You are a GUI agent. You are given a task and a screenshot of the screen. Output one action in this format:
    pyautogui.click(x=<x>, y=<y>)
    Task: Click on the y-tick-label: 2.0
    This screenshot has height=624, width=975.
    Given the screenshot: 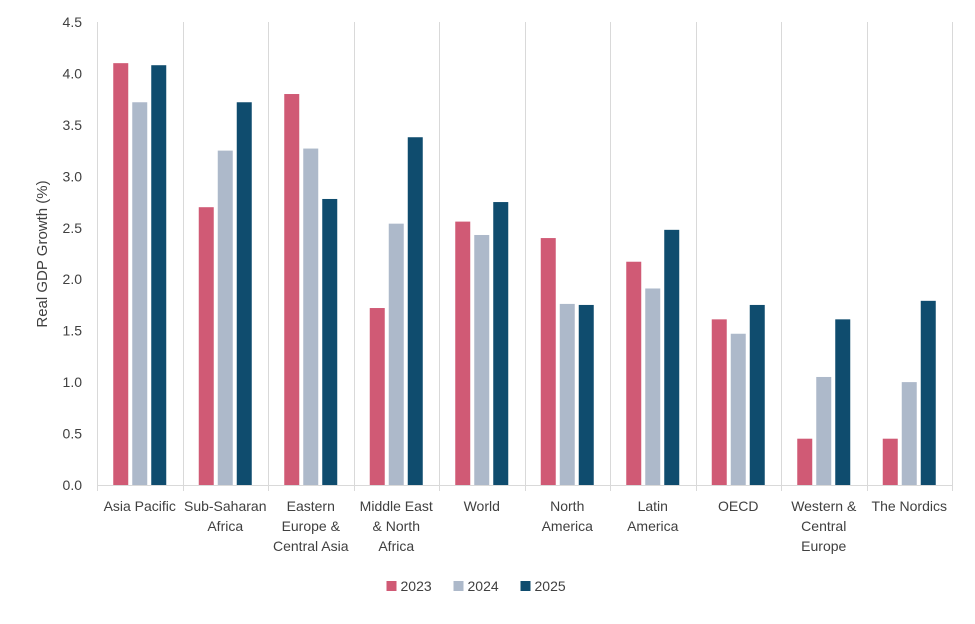 What is the action you would take?
    pyautogui.click(x=73, y=279)
    